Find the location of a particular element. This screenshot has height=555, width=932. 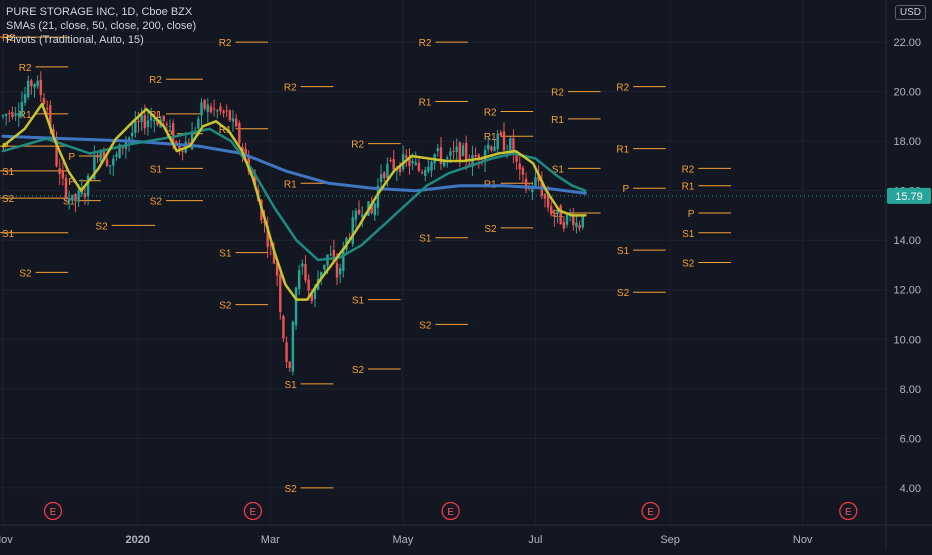

y-tick-label: 20.00 is located at coordinates (907, 93).